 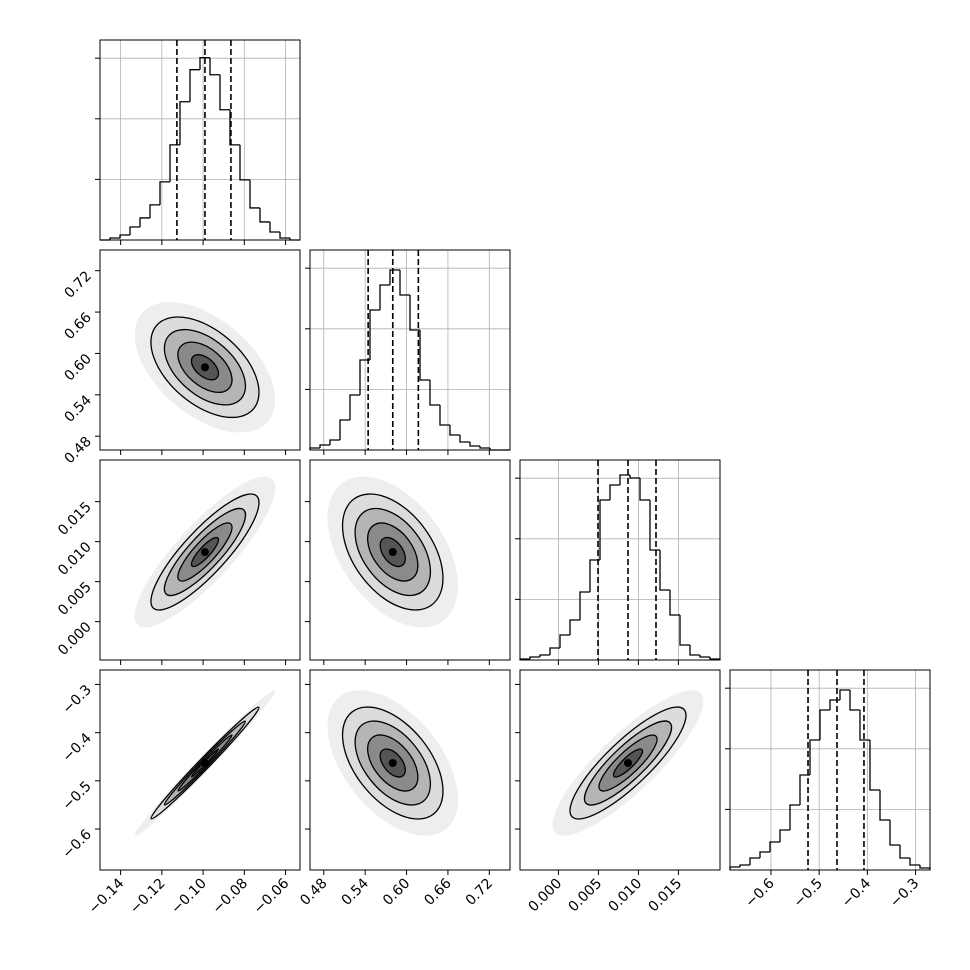 I want to click on x-tick-label: 0.60, so click(x=396, y=892).